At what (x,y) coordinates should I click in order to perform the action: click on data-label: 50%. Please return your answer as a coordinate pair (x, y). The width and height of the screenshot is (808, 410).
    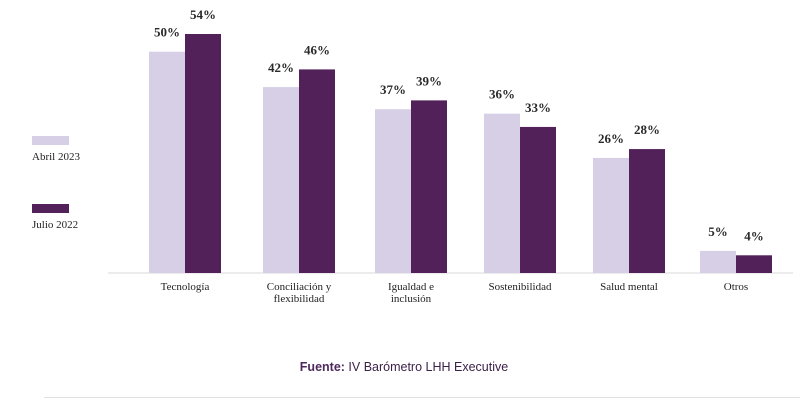
    Looking at the image, I should click on (167, 32).